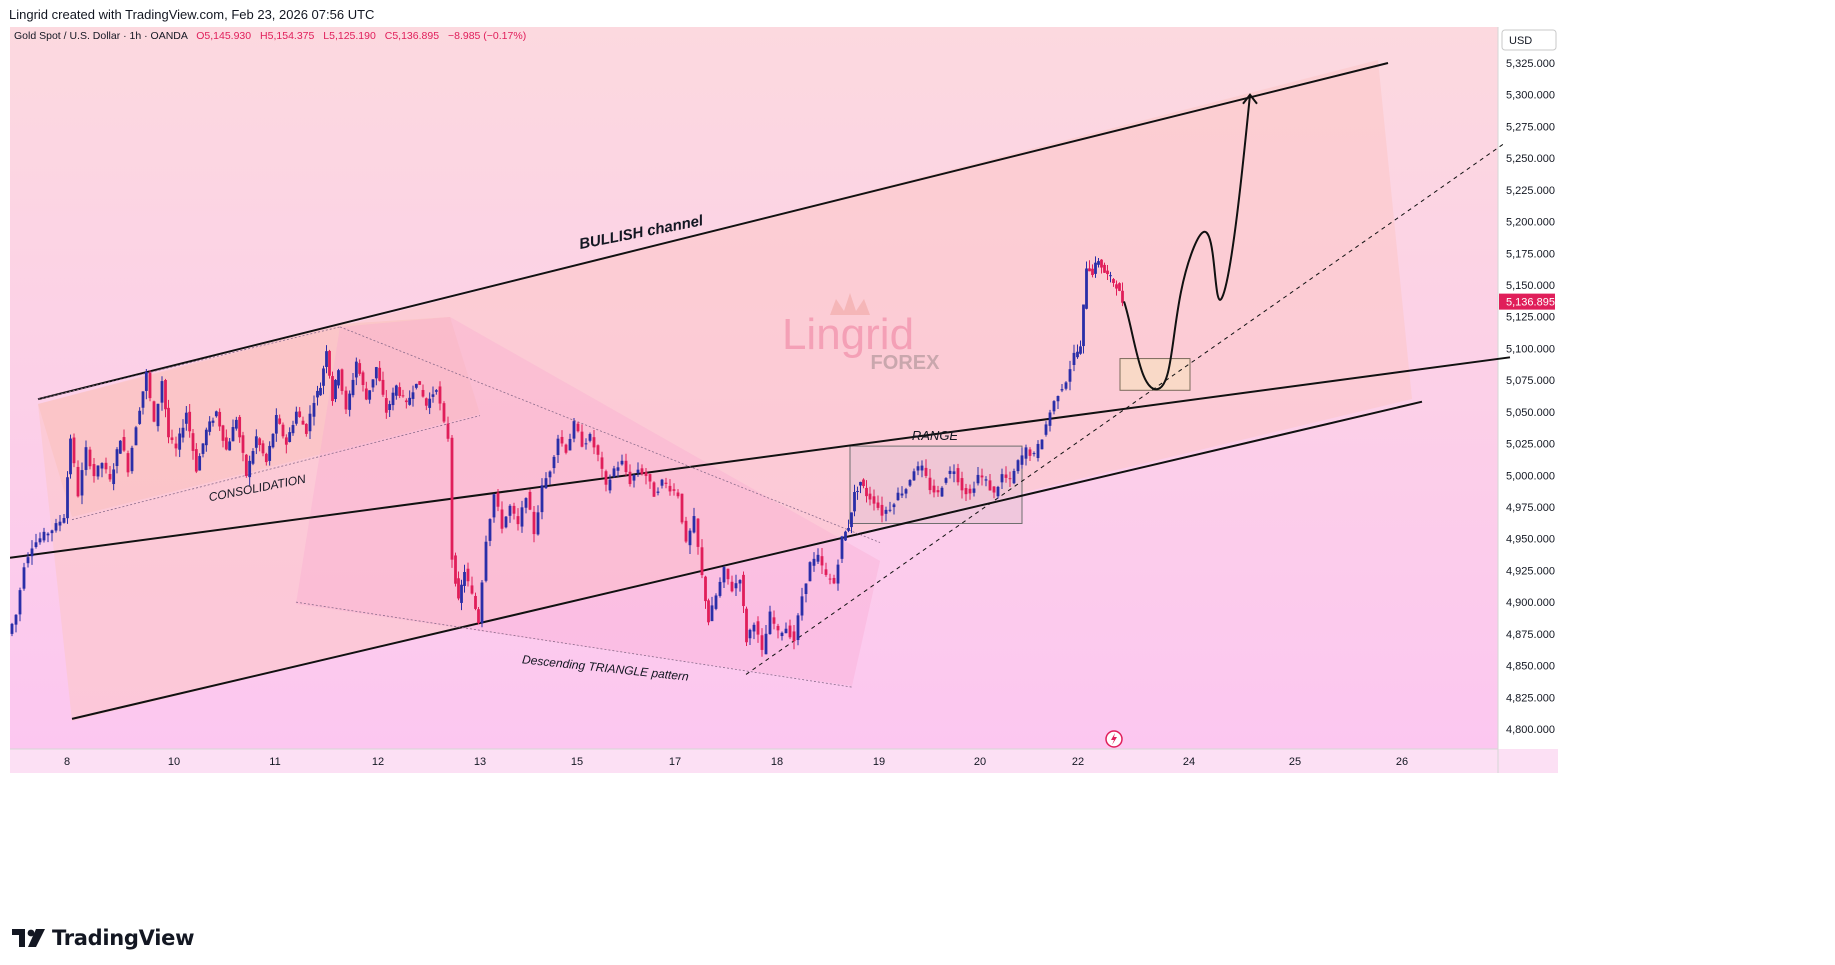 This screenshot has width=1835, height=965. Describe the element at coordinates (1529, 40) in the screenshot. I see `currency-box` at that location.